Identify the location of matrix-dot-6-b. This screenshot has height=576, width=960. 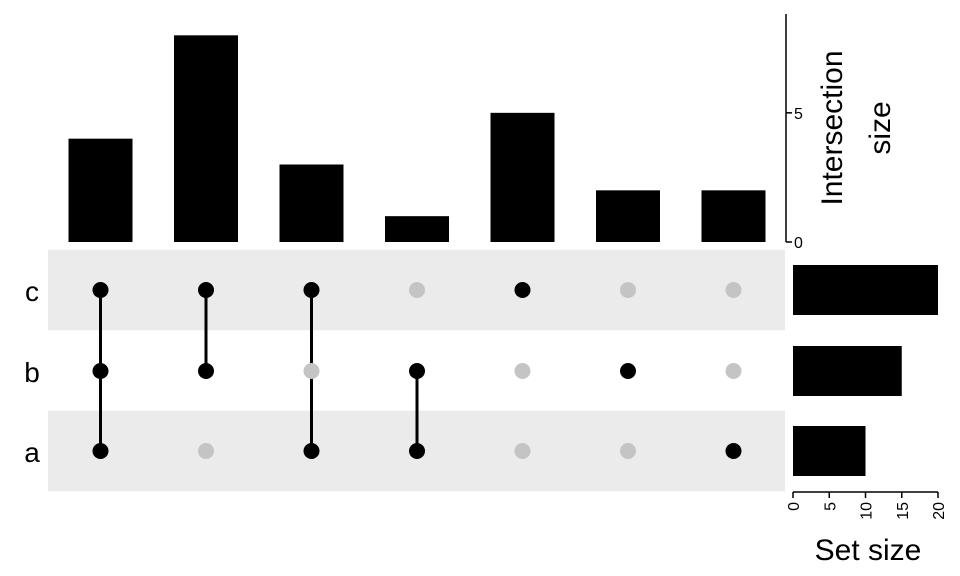
(628, 371).